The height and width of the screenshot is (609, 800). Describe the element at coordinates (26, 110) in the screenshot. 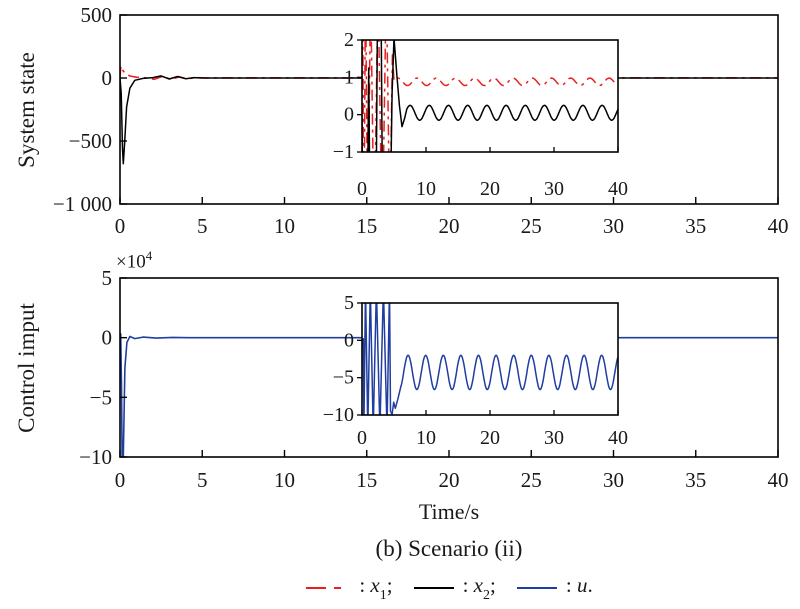

I see `y-axis-label-system-state: System state` at that location.